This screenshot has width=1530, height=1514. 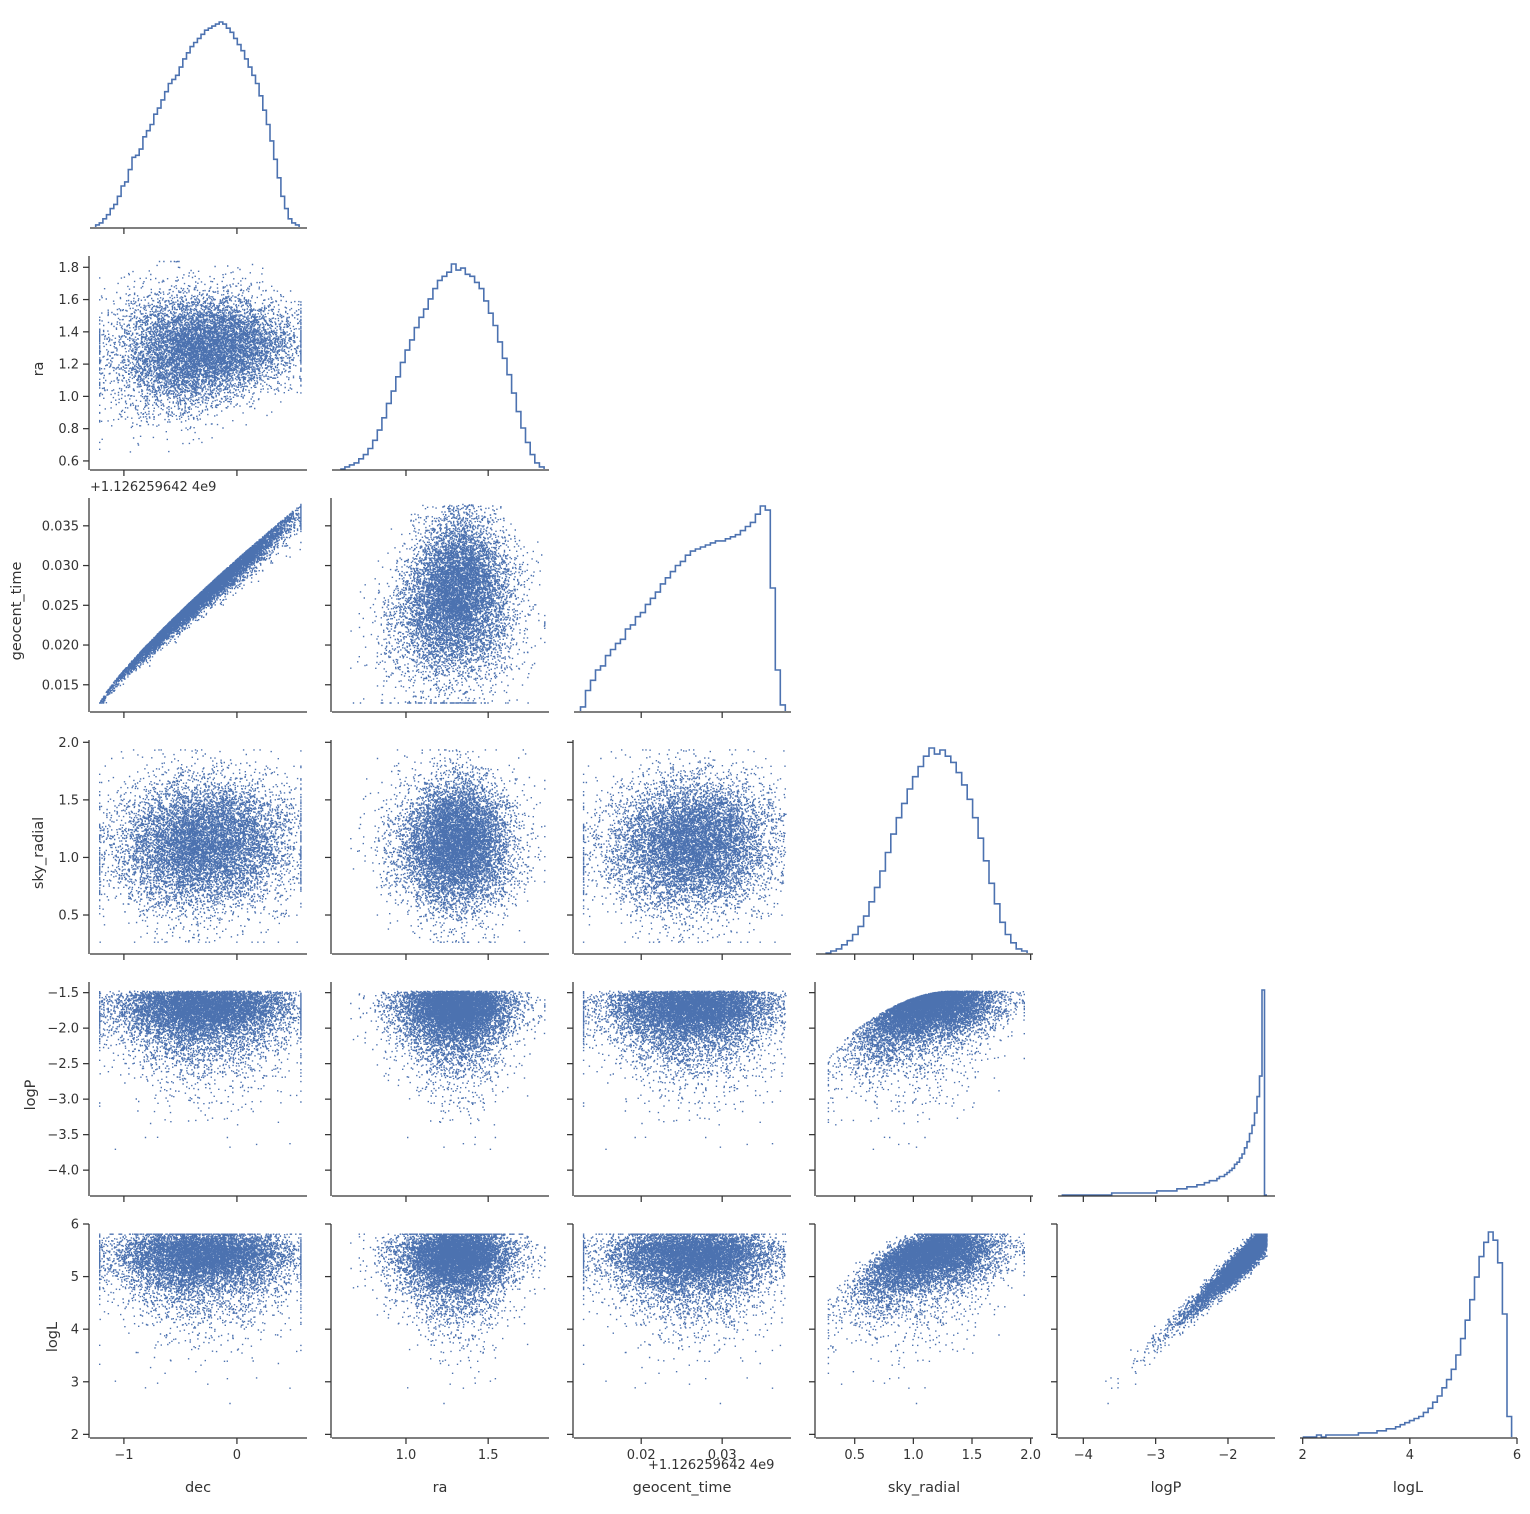 What do you see at coordinates (926, 850) in the screenshot?
I see `histogram-sky_radial` at bounding box center [926, 850].